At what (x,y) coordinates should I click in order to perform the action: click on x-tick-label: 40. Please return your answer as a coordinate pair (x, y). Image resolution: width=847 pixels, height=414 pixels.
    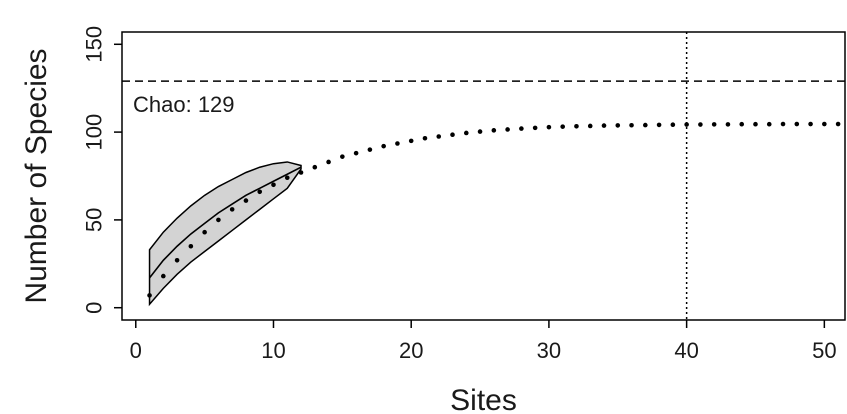
    Looking at the image, I should click on (686, 350).